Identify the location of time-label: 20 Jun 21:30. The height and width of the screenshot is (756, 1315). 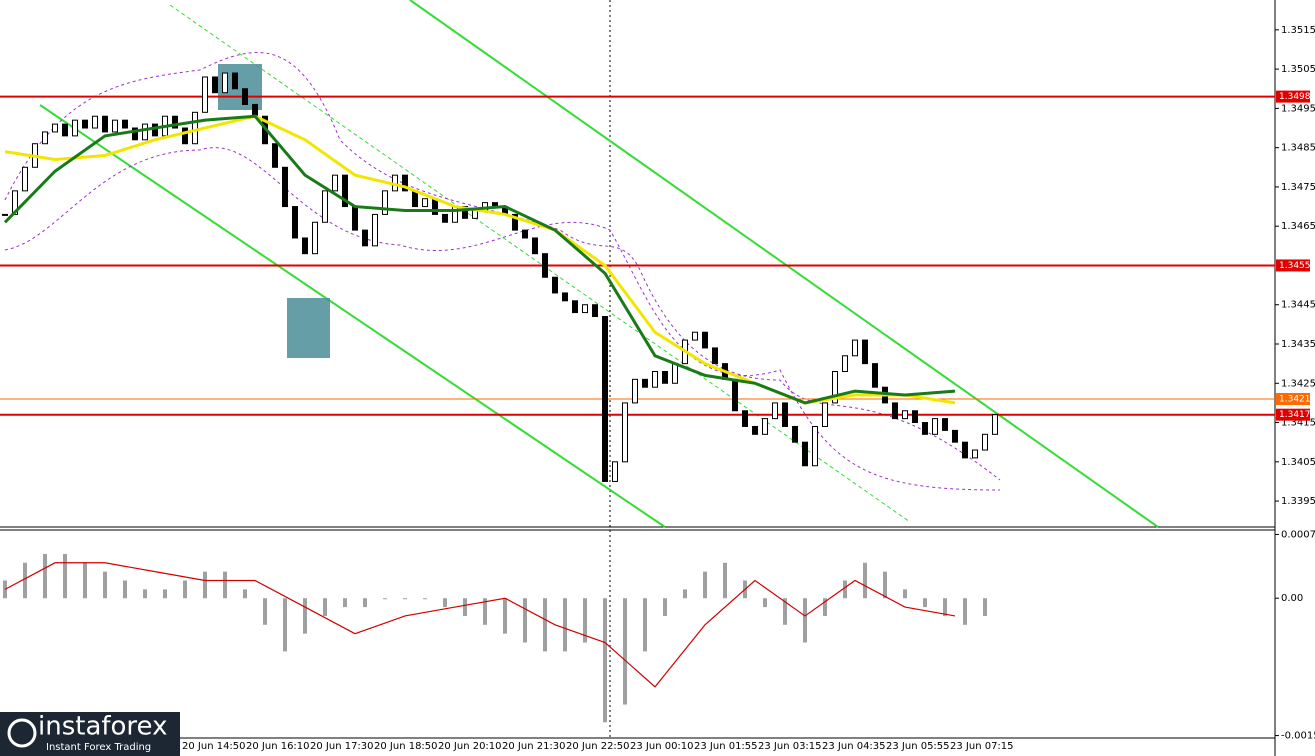
(534, 746).